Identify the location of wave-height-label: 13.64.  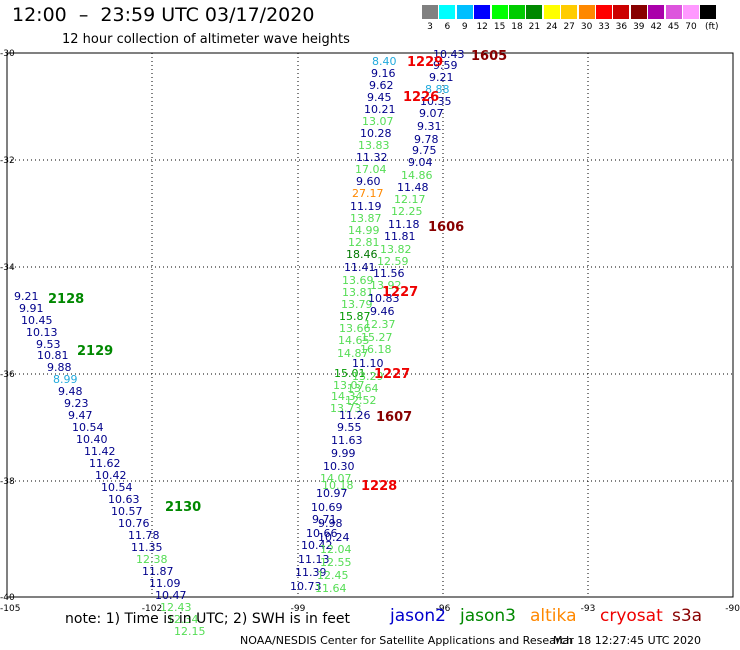
(363, 388).